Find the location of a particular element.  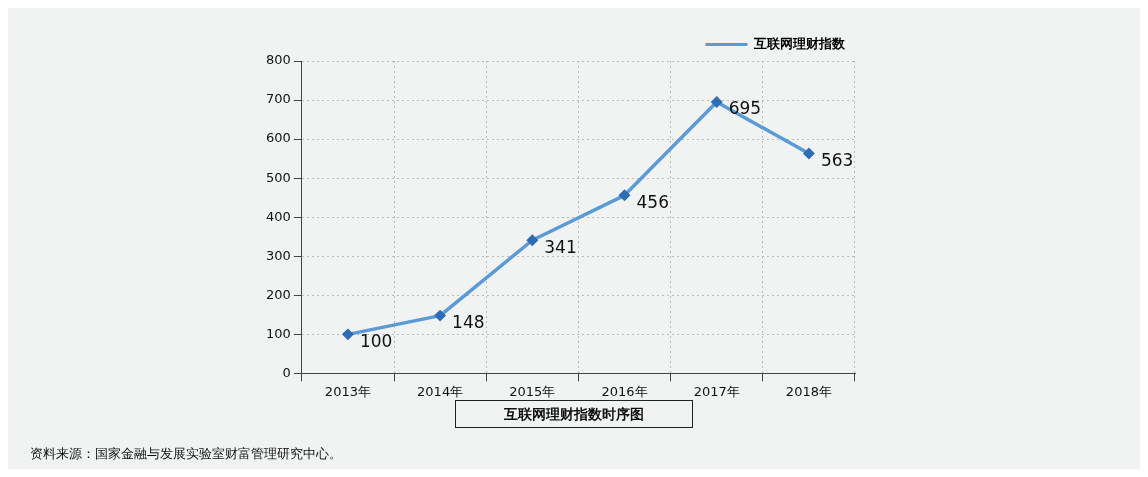

text: 资料来源：国家金融与发展实验室财富管理研究中心。 is located at coordinates (186, 454).